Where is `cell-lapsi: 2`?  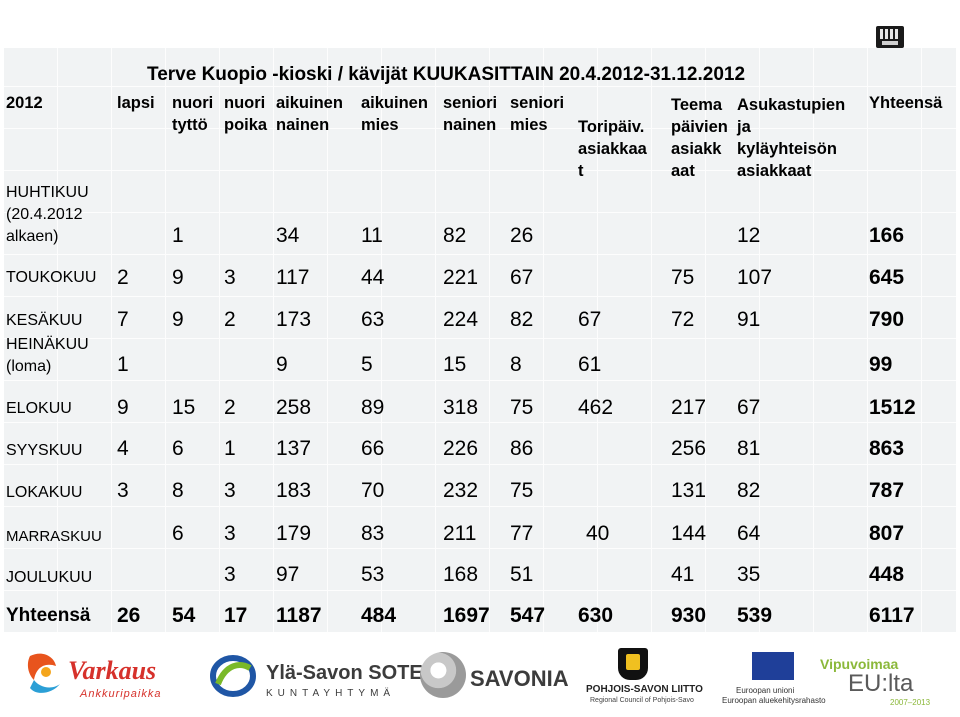 cell-lapsi: 2 is located at coordinates (123, 277).